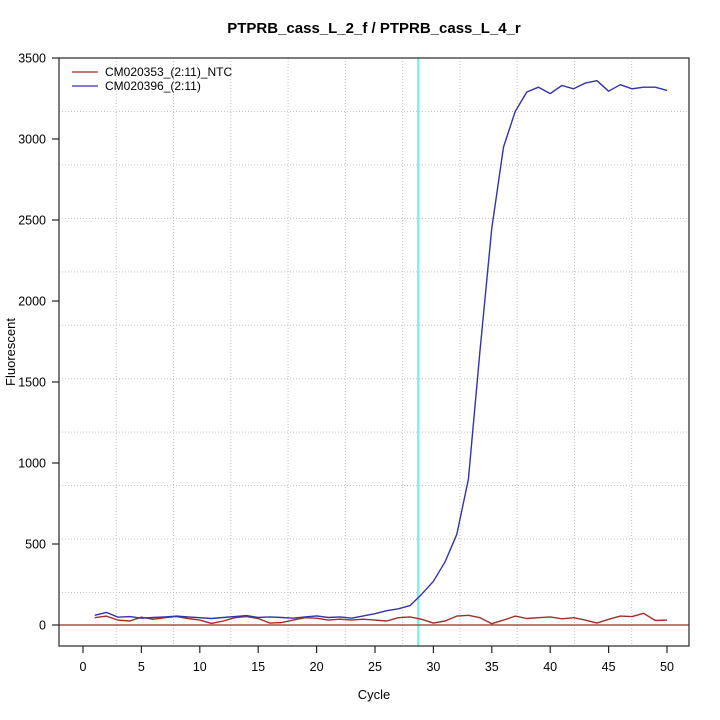 The height and width of the screenshot is (720, 720). I want to click on x-tick-label: 15, so click(258, 667).